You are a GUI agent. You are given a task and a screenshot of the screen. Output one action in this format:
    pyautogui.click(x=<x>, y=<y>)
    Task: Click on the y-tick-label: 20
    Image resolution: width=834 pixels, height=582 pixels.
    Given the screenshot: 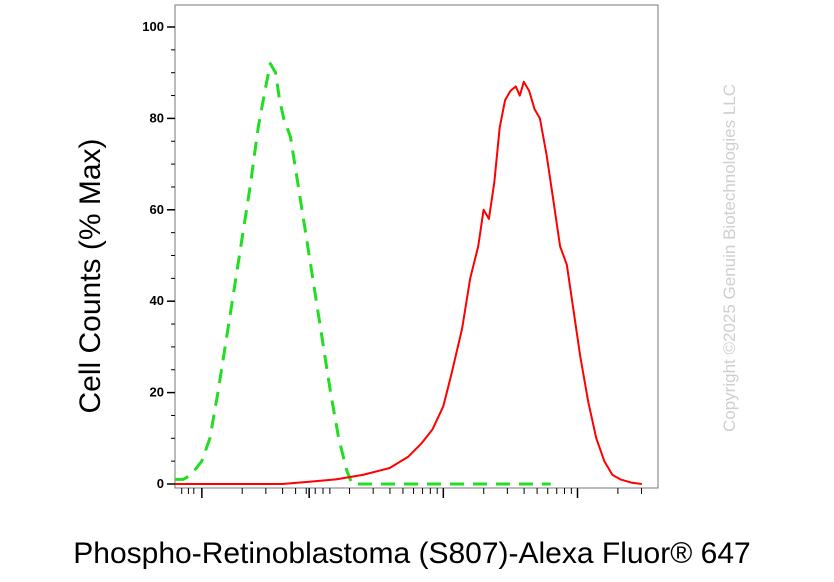 What is the action you would take?
    pyautogui.click(x=157, y=392)
    